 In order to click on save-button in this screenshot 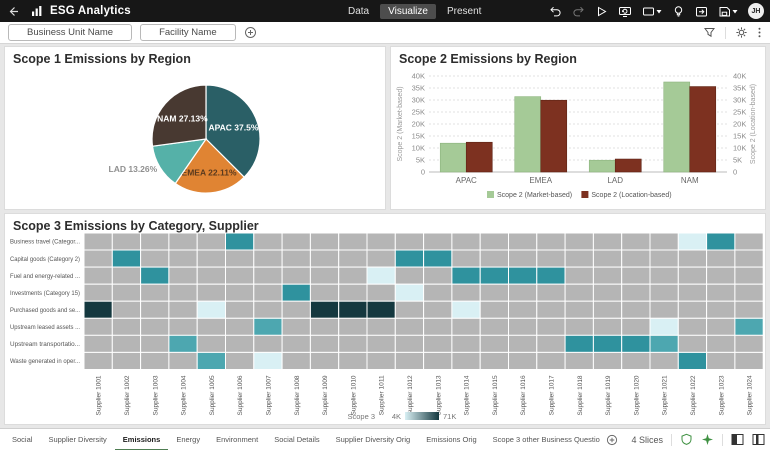, I will do `click(728, 11)`.